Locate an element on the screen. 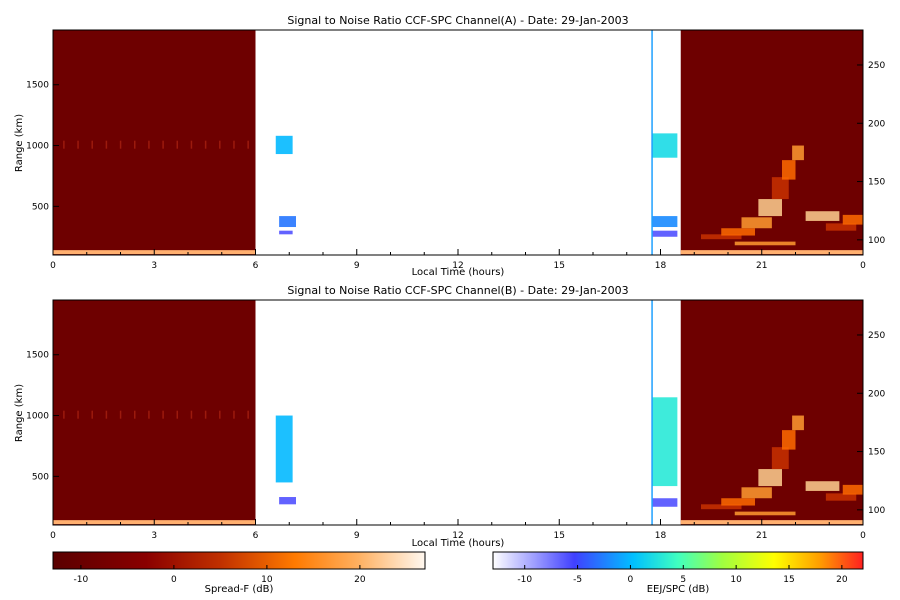  y-tick-label: 1000 is located at coordinates (37, 417).